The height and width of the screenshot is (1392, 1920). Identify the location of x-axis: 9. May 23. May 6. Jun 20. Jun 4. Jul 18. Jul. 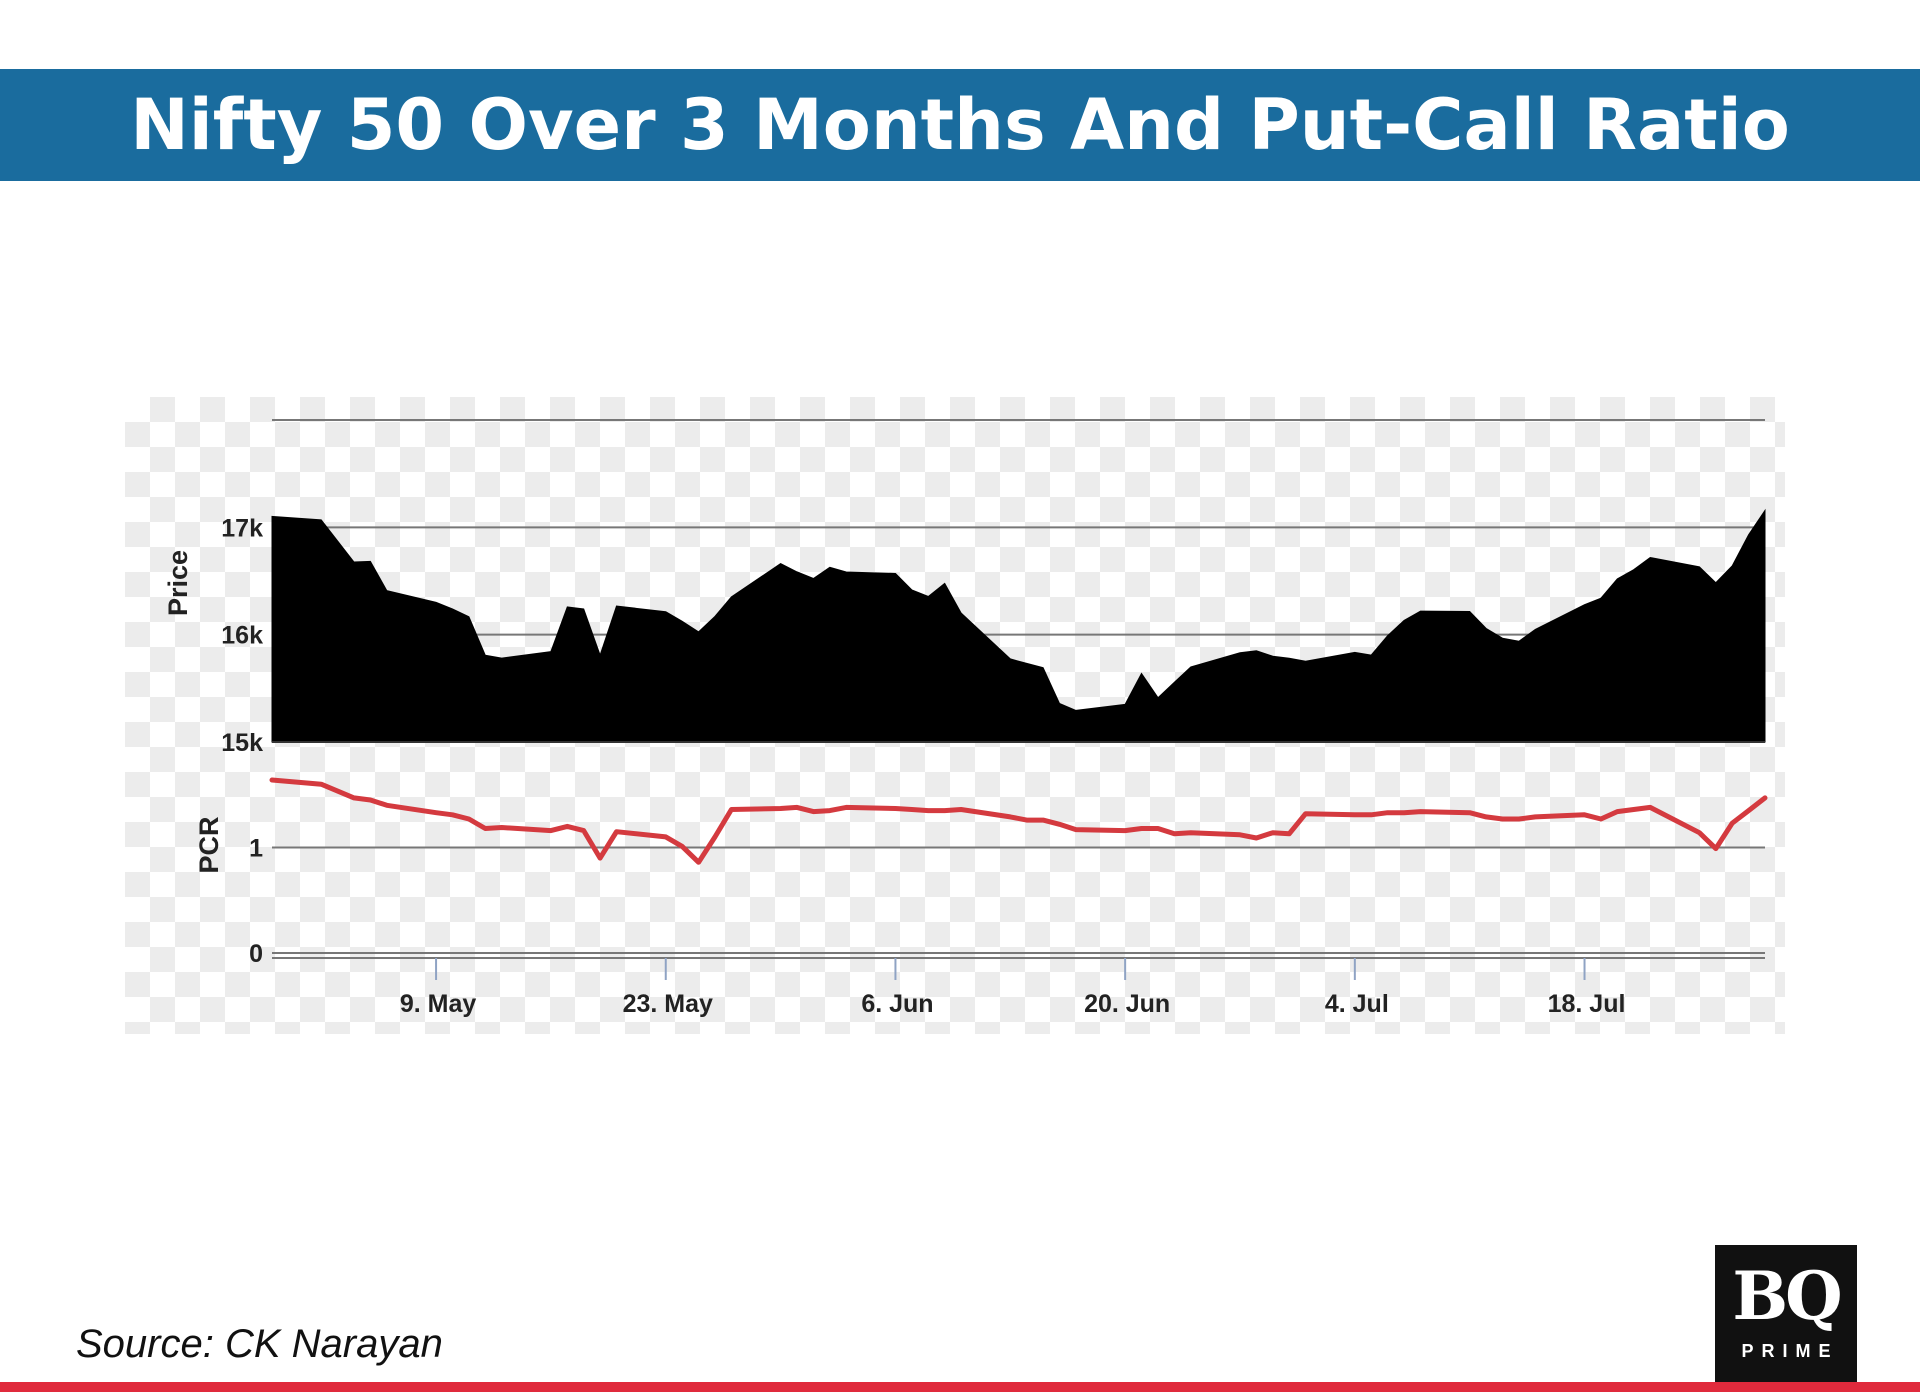
(1018, 985).